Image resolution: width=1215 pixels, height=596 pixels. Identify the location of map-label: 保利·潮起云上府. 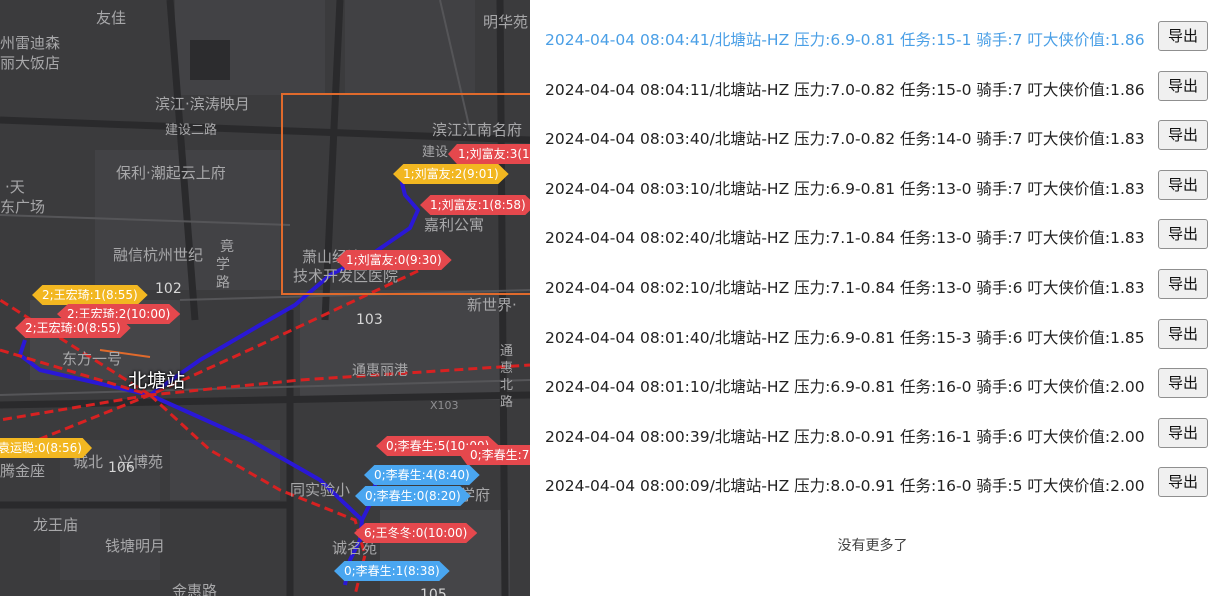
(171, 173).